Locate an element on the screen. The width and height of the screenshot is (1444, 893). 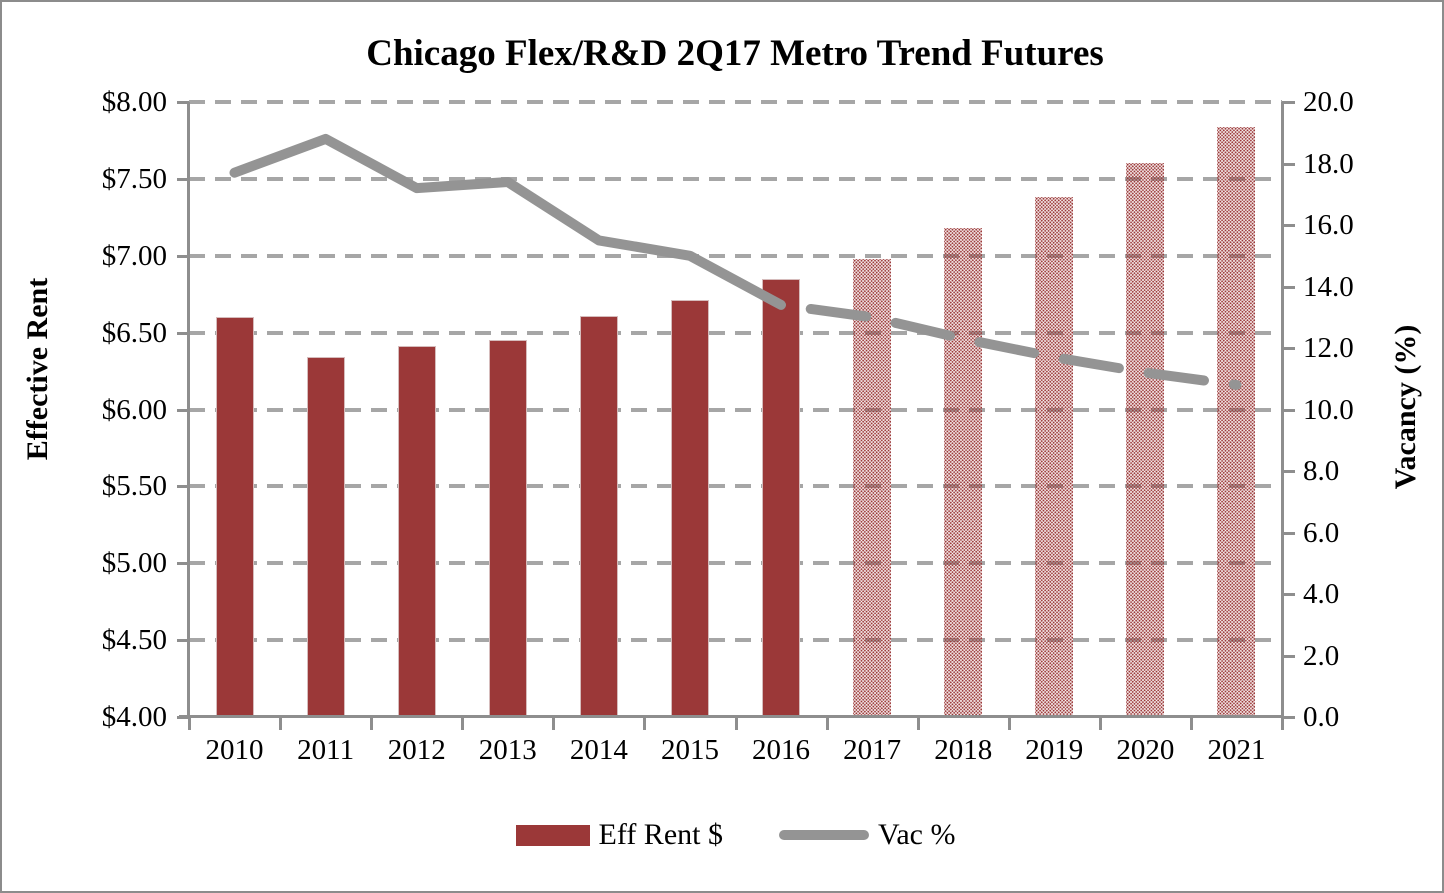
x-axis-category-label: 2021 is located at coordinates (1236, 750).